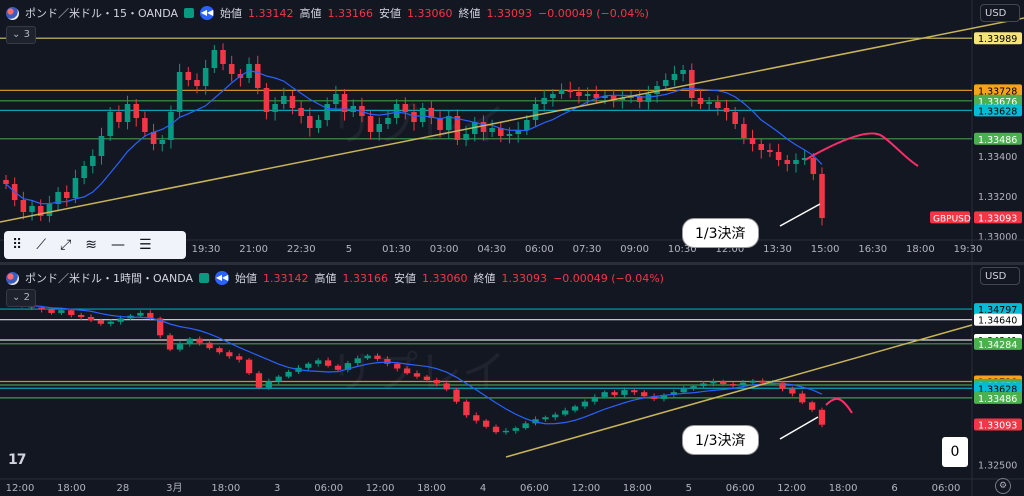  Describe the element at coordinates (109, 278) in the screenshot. I see `symbol-title: ポンド／米ドル・1時間・OANDA` at that location.